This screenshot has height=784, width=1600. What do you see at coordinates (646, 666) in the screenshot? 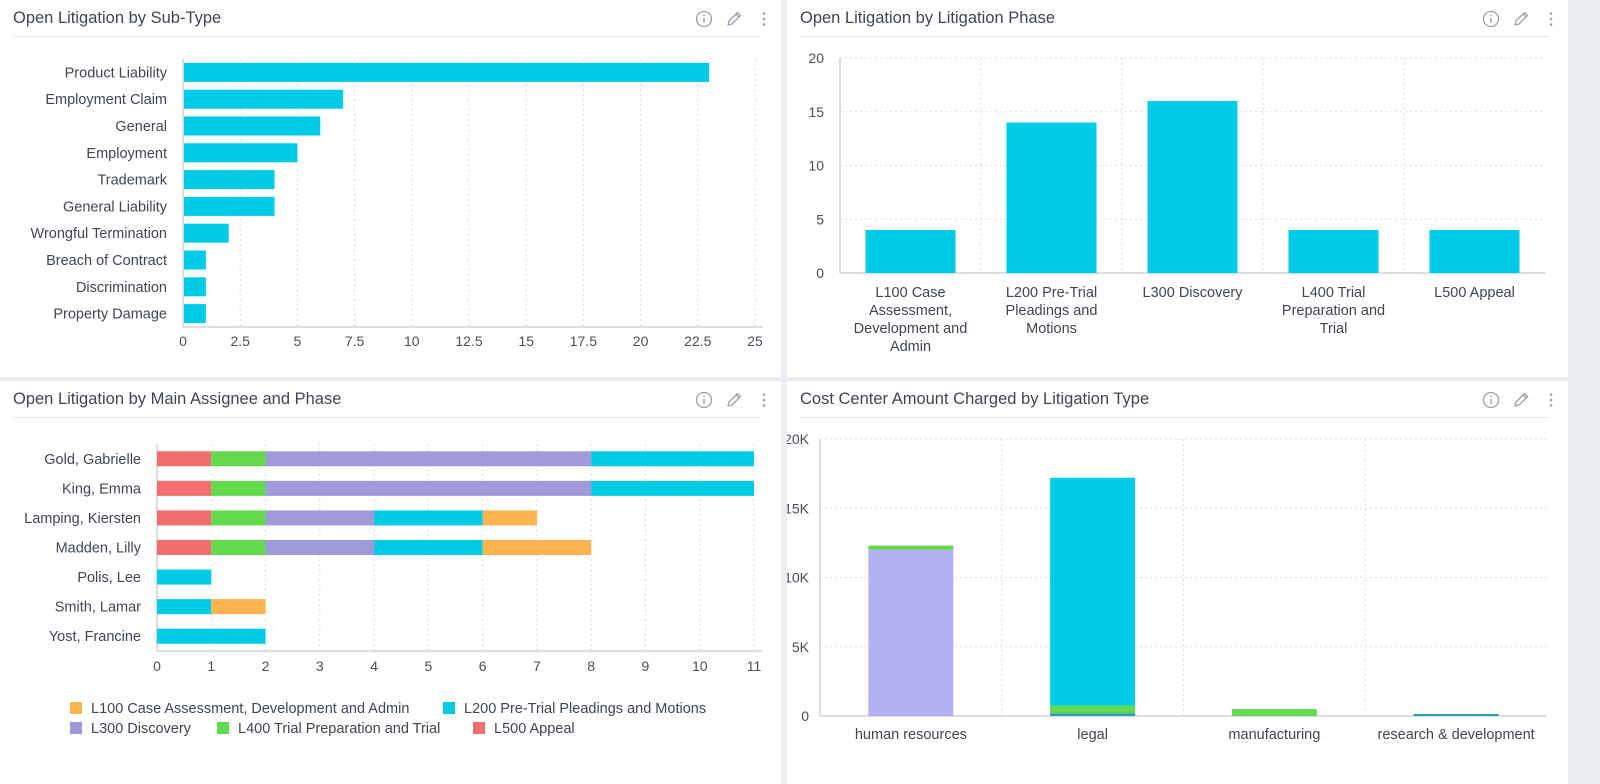
I see `x-tick-label: 9` at bounding box center [646, 666].